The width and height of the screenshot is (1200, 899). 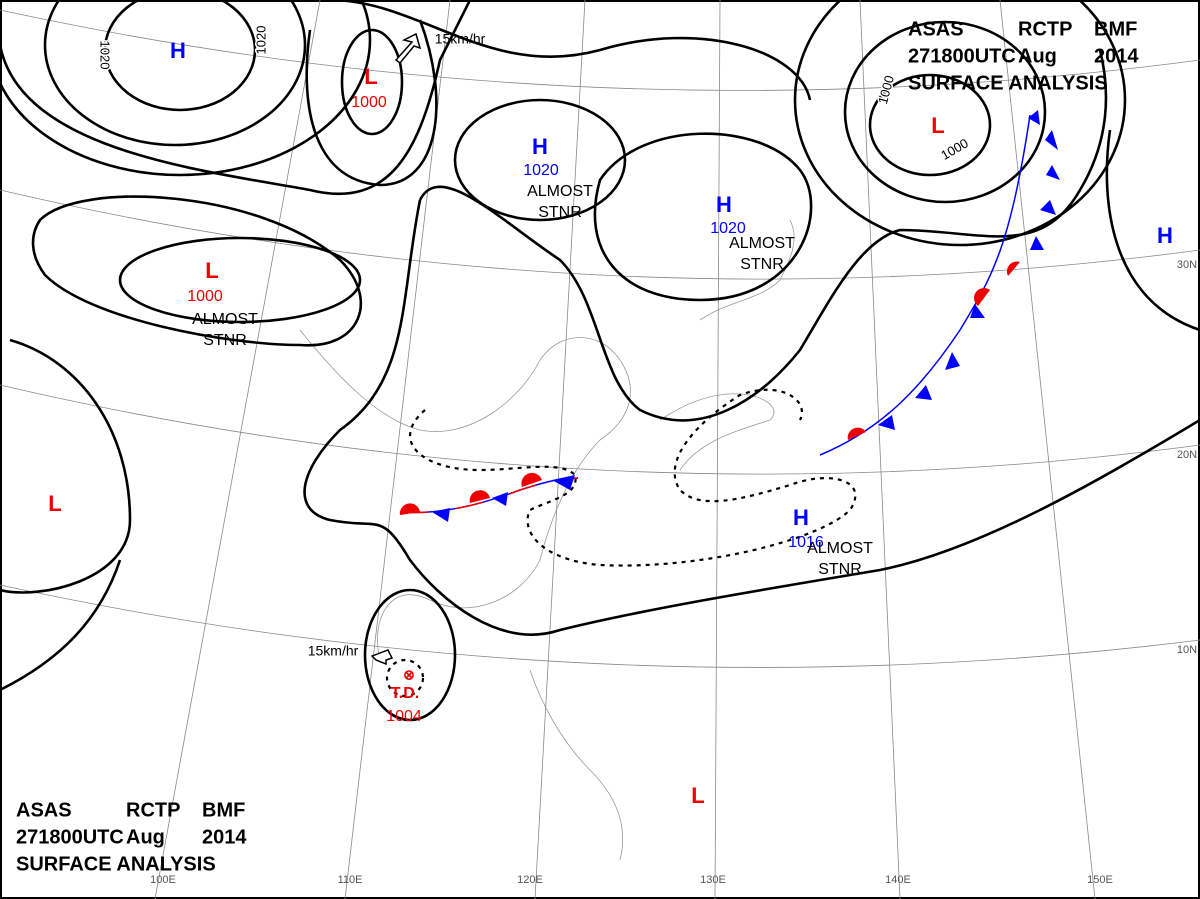 I want to click on system-symbol: T.D., so click(x=405, y=693).